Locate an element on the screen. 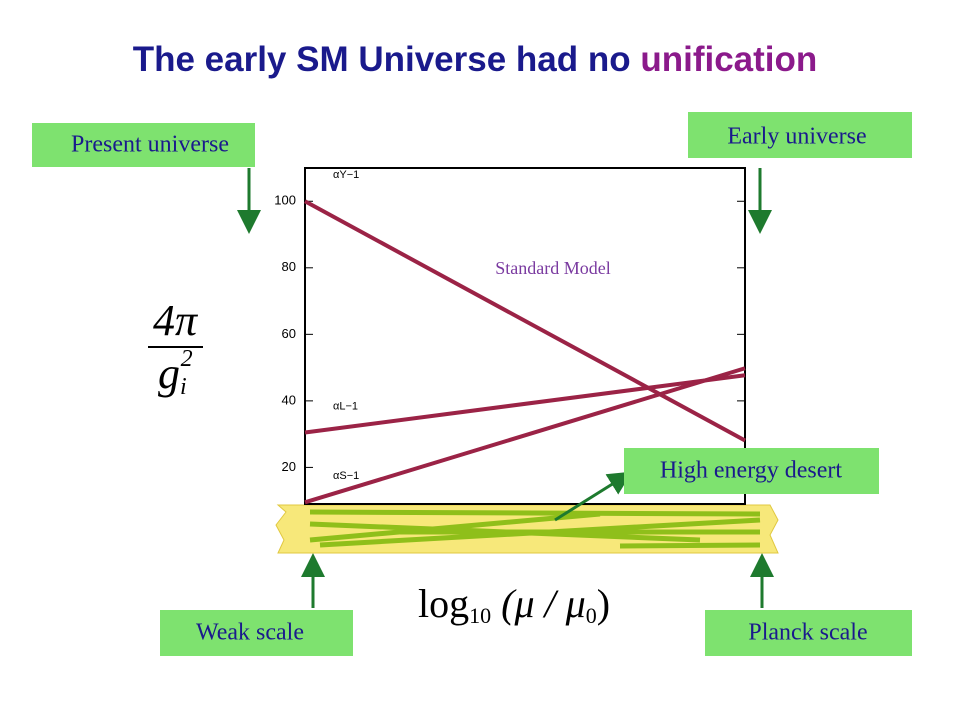 Image resolution: width=960 pixels, height=725 pixels. desert-label: High energy desert is located at coordinates (751, 471).